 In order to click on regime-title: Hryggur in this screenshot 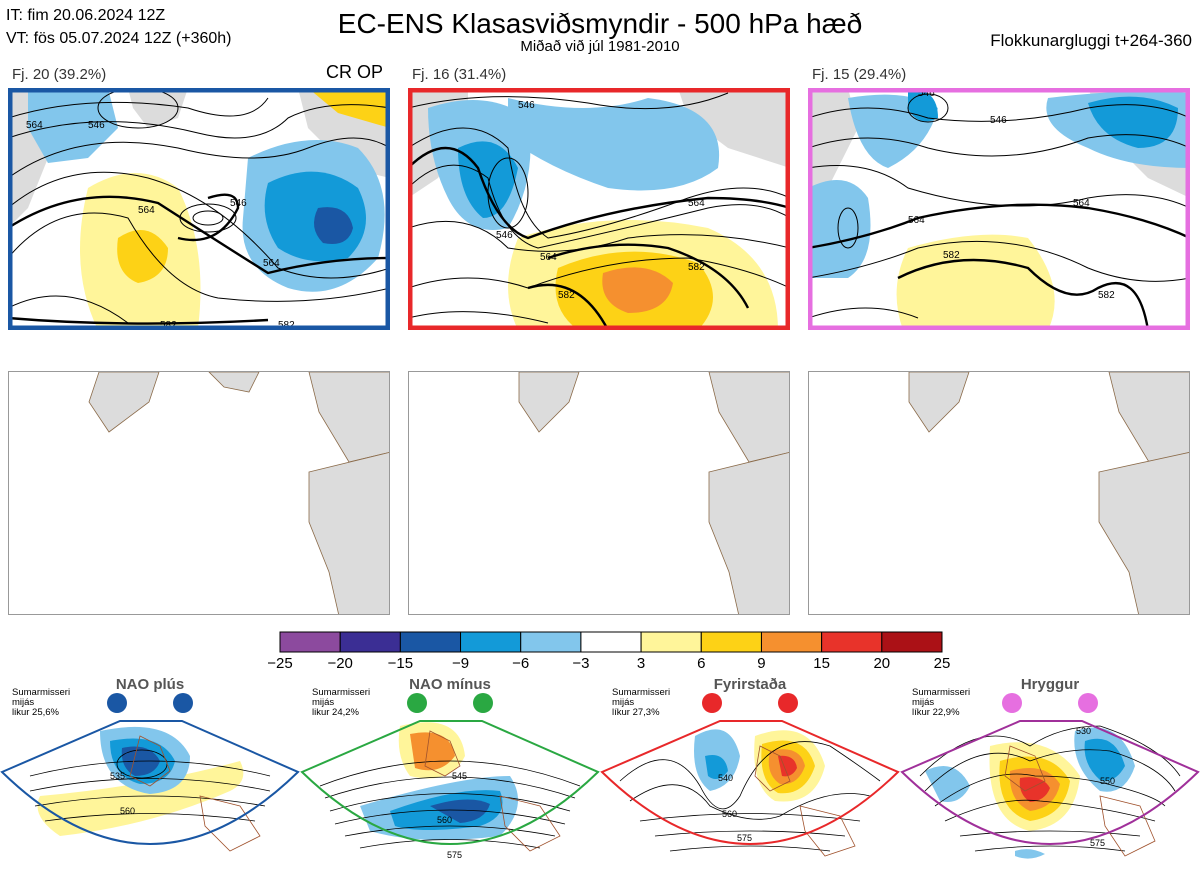, I will do `click(1050, 684)`.